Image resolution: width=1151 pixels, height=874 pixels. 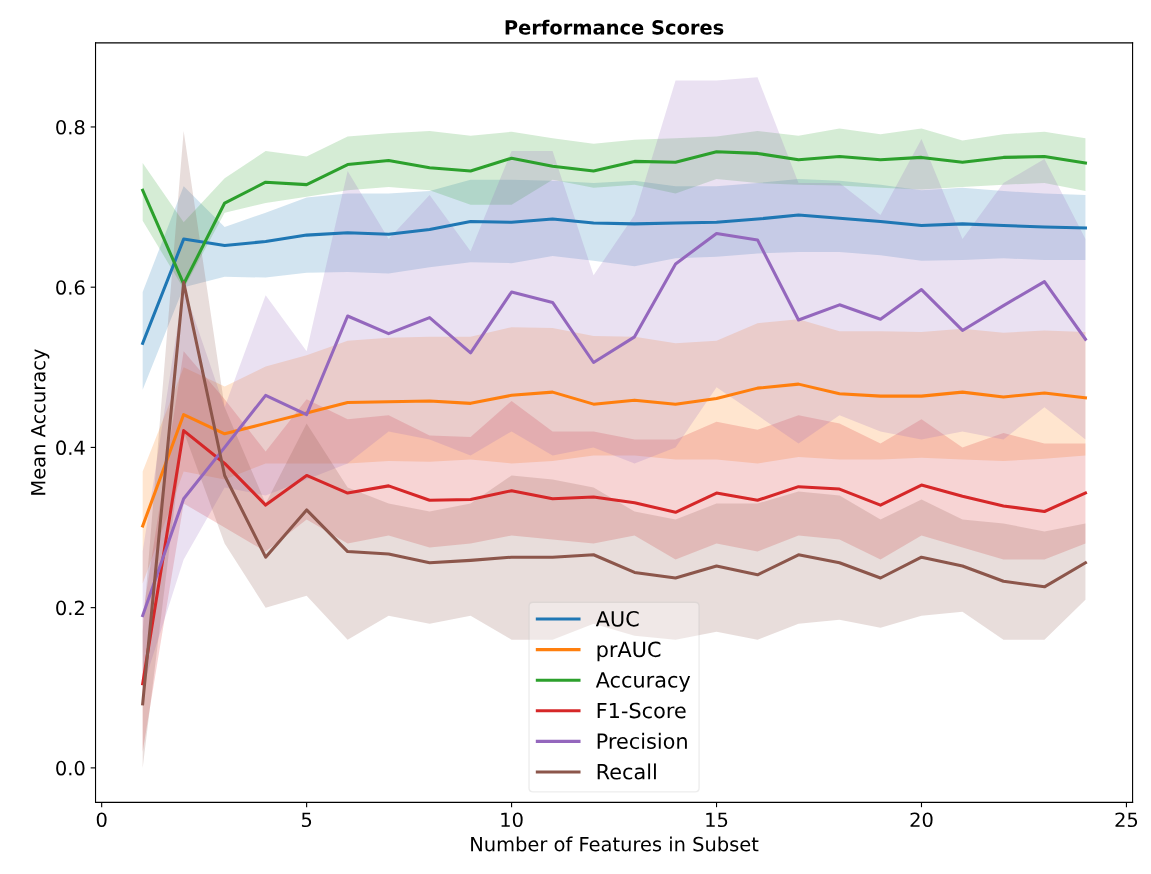 I want to click on y-tick-label: 0.8, so click(x=70, y=127).